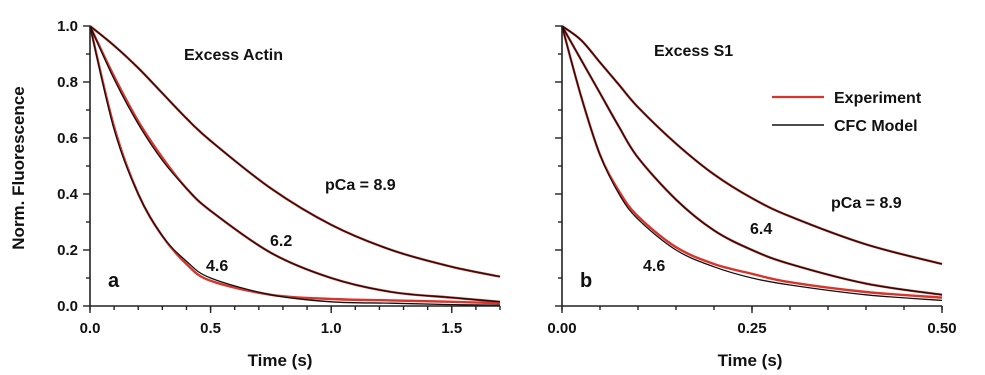  What do you see at coordinates (67, 250) in the screenshot?
I see `panel-a-y-tick-label: 0.2` at bounding box center [67, 250].